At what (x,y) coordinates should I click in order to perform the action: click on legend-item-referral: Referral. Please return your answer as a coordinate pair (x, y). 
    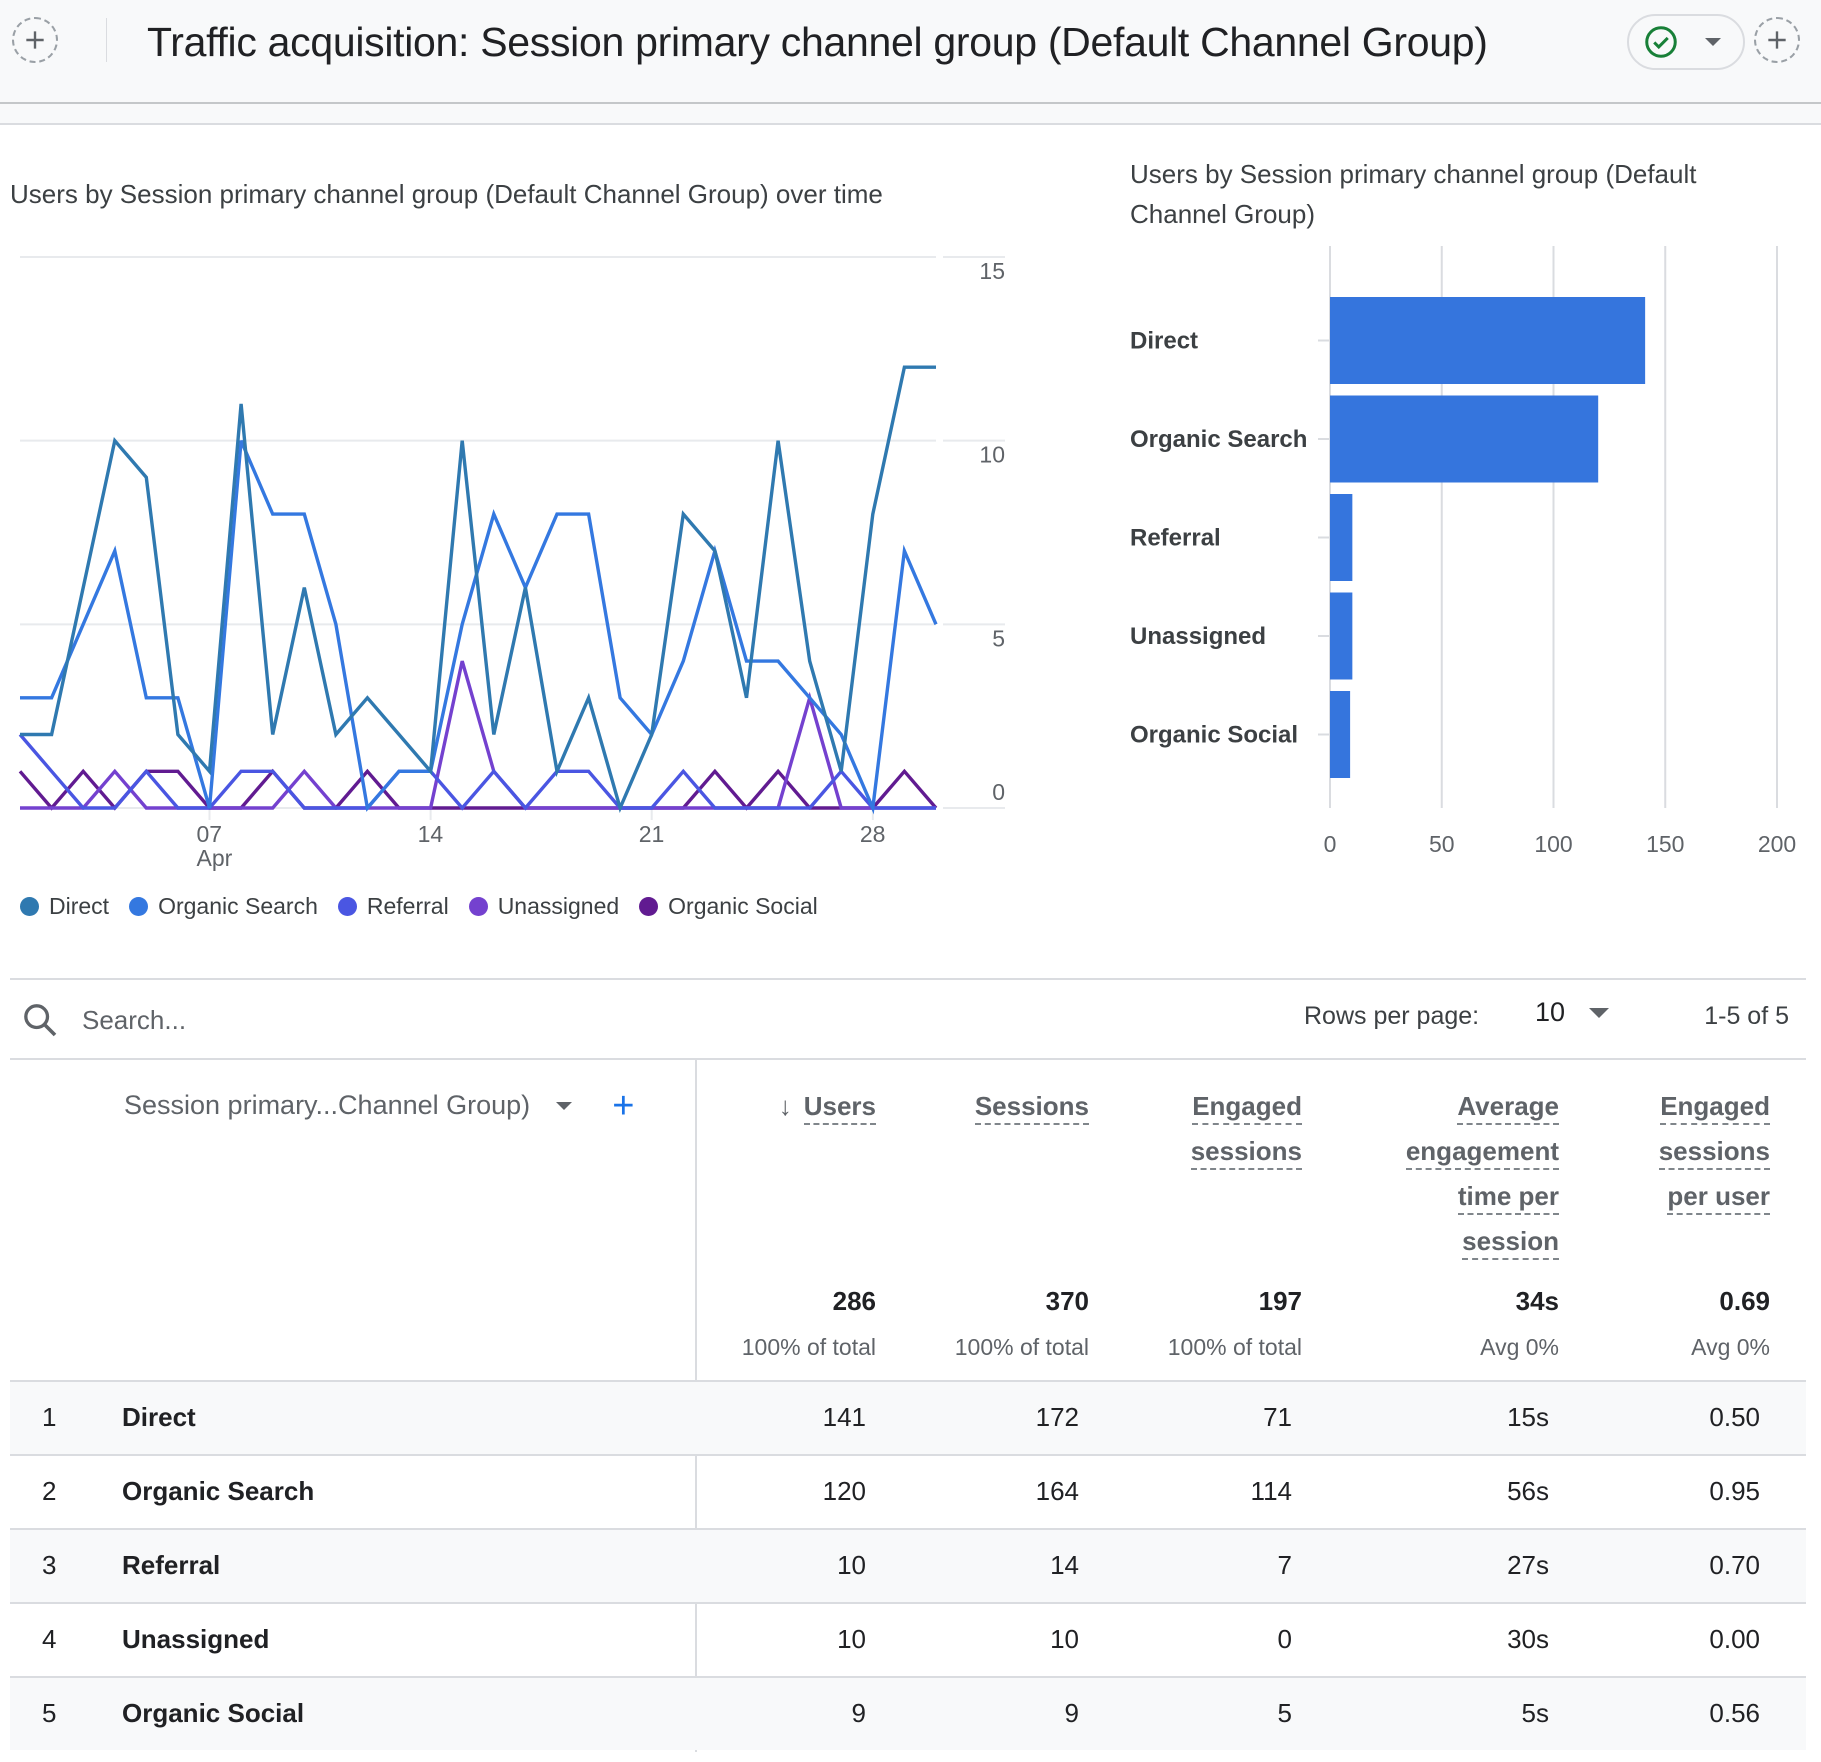
    Looking at the image, I should click on (393, 906).